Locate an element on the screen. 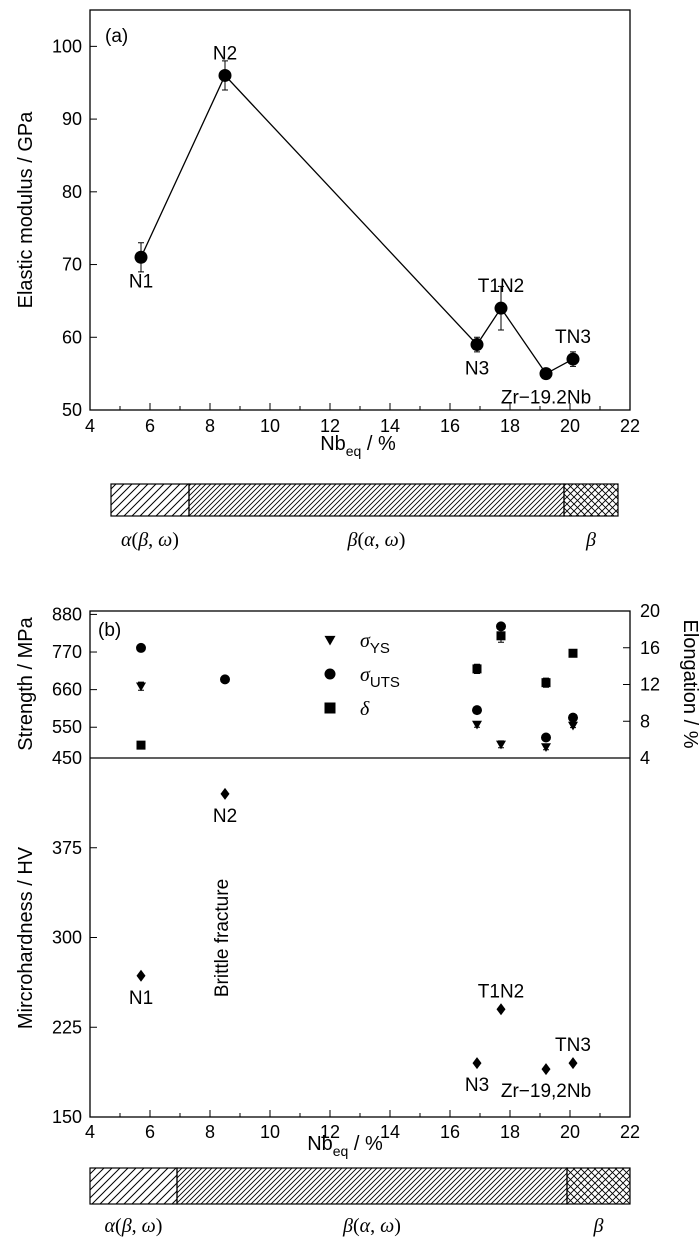  panel-b-left-tick-label: 550 is located at coordinates (67, 727).